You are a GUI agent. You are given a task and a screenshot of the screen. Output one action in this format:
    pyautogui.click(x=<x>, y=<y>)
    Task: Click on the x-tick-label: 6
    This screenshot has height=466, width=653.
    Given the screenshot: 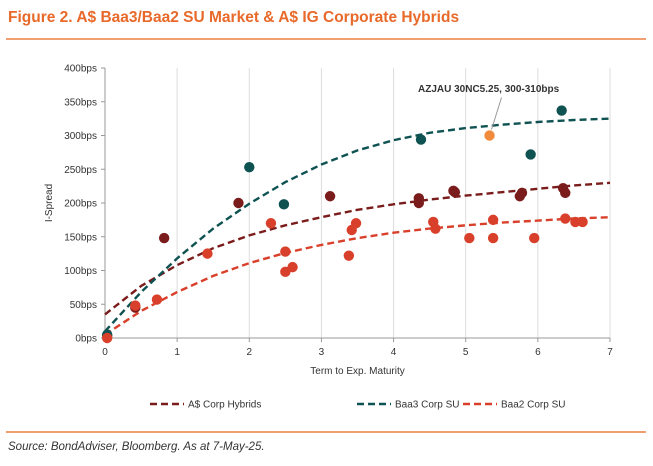 What is the action you would take?
    pyautogui.click(x=538, y=352)
    